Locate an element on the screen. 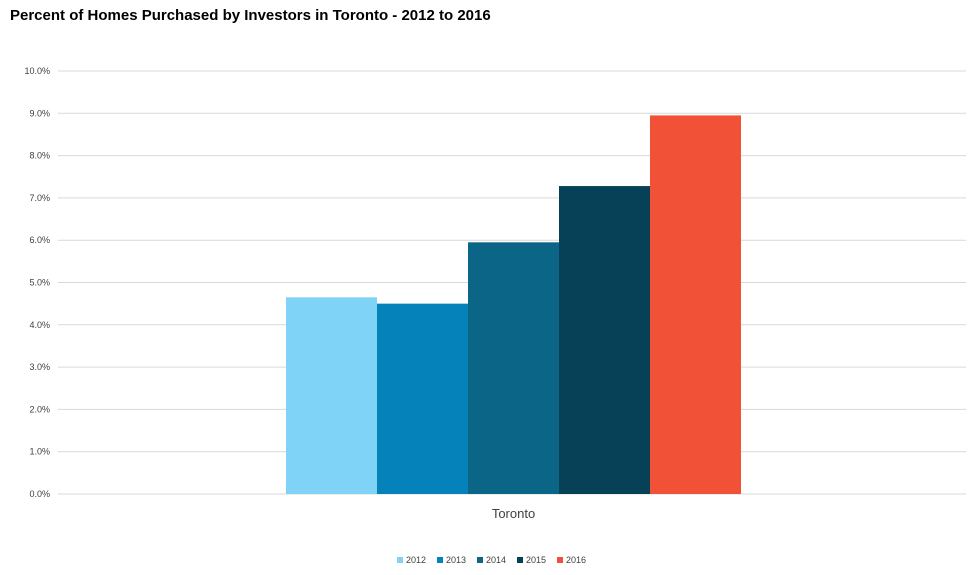  legend-item-2015: 2015 is located at coordinates (531, 560).